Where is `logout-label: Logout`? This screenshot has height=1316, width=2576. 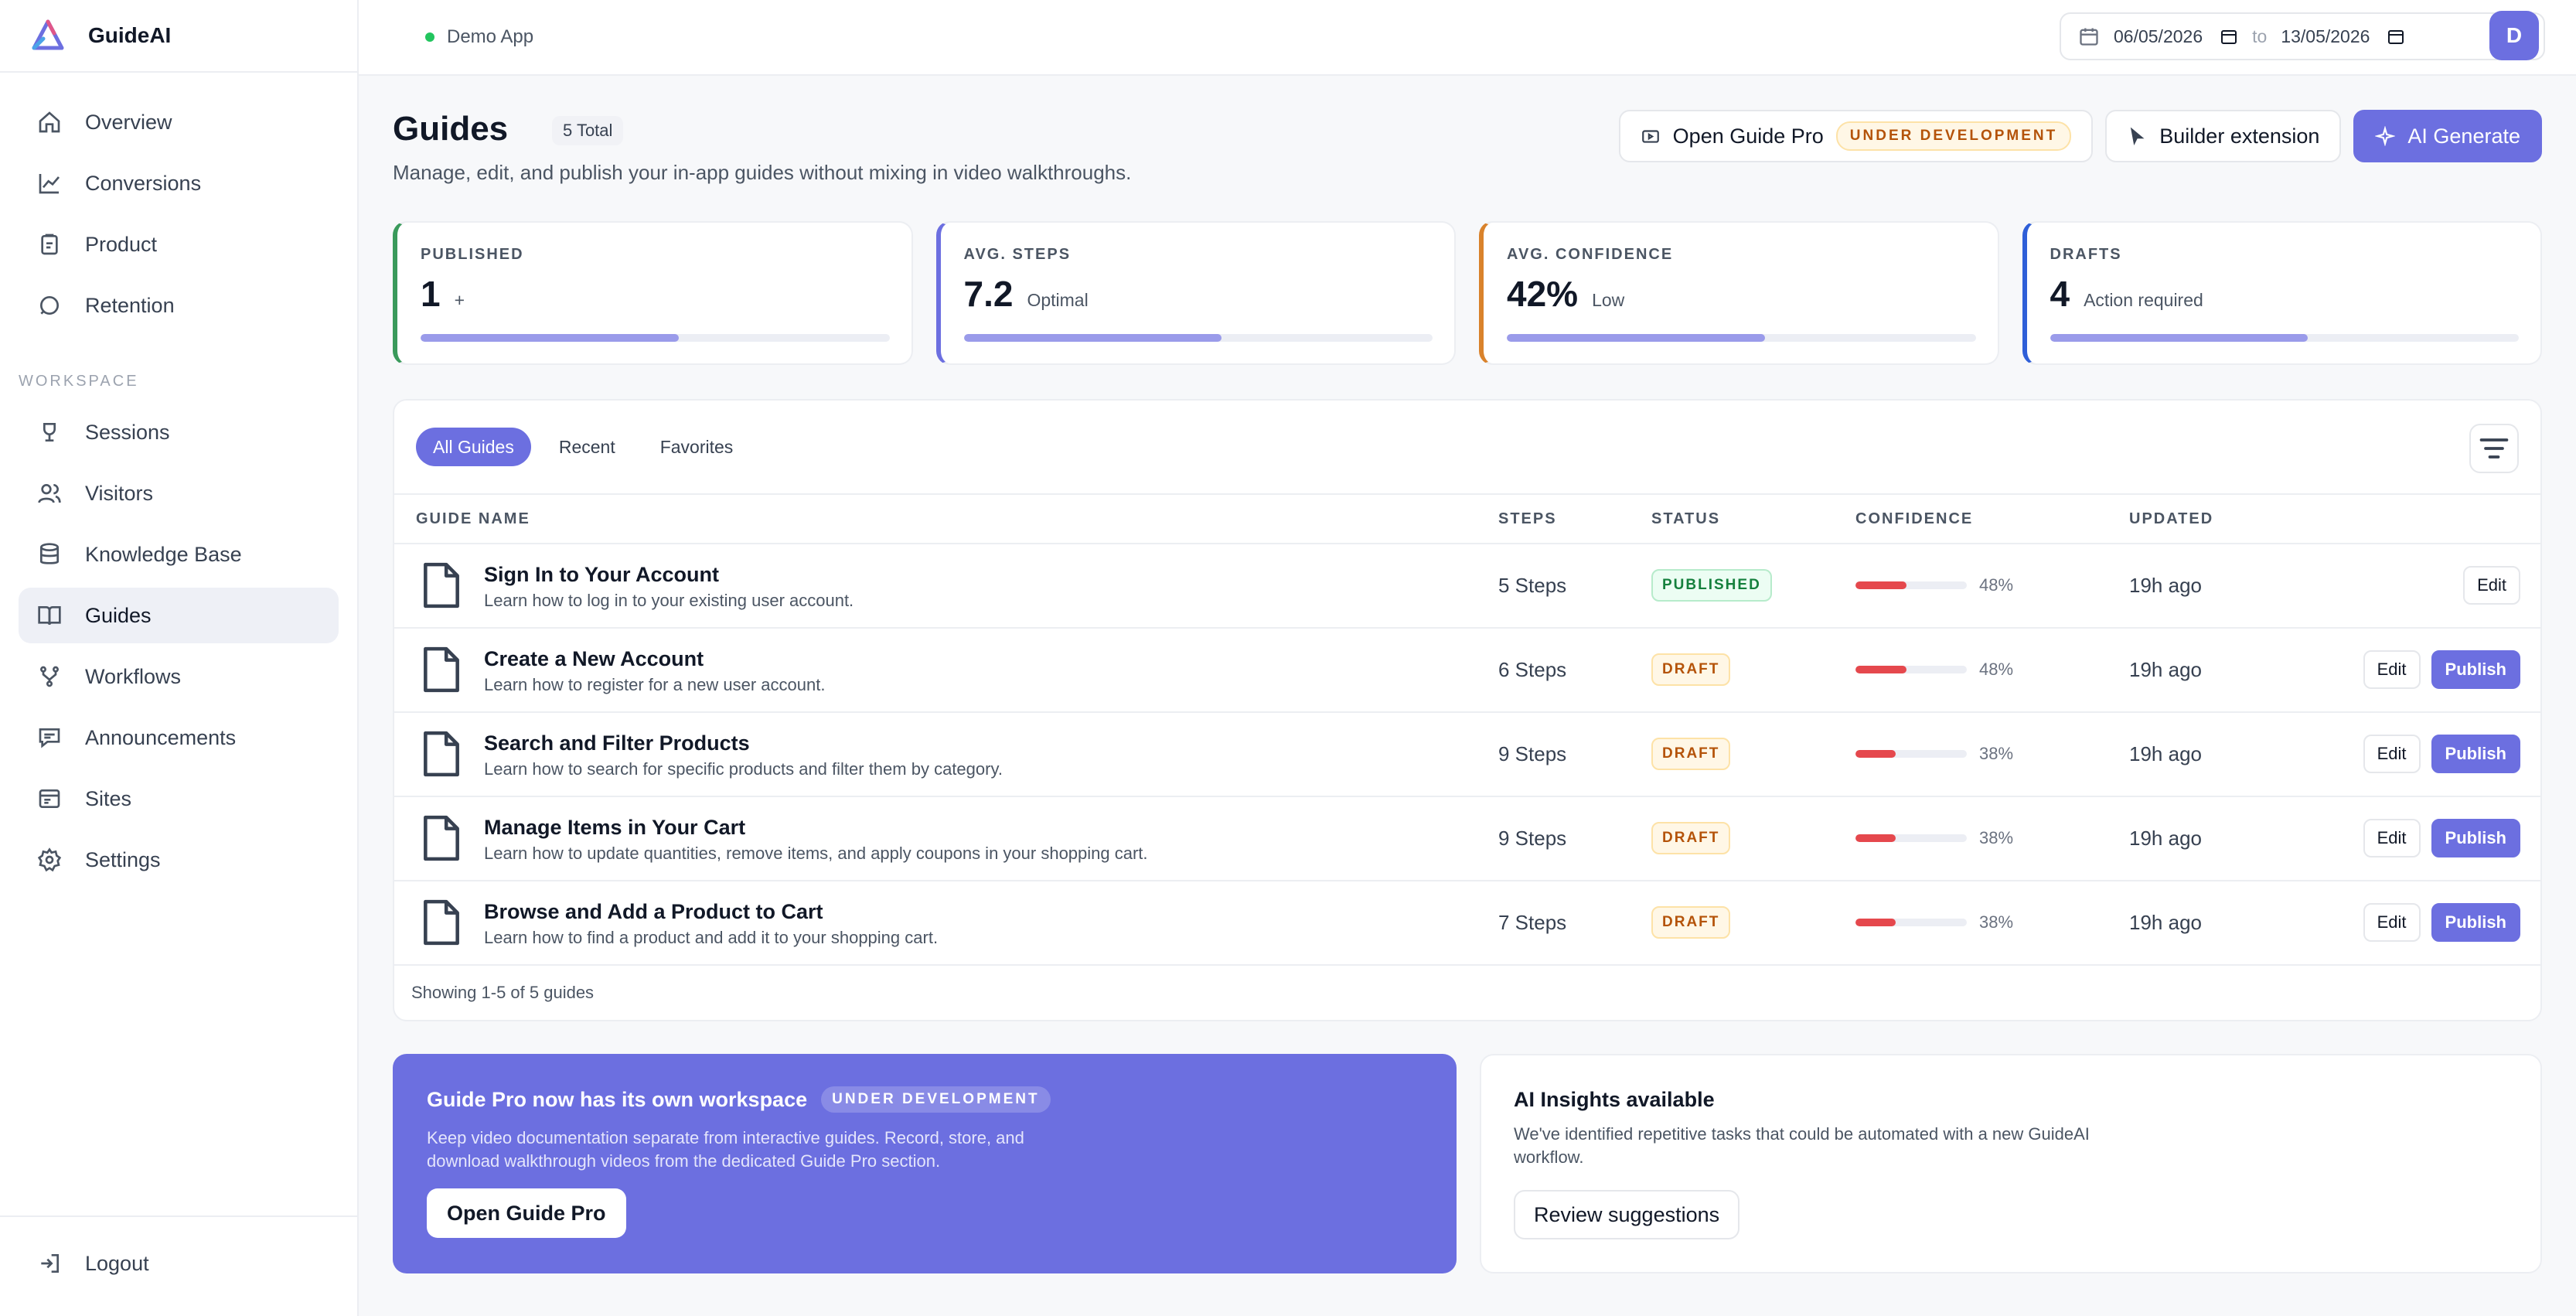
logout-label: Logout is located at coordinates (117, 1263).